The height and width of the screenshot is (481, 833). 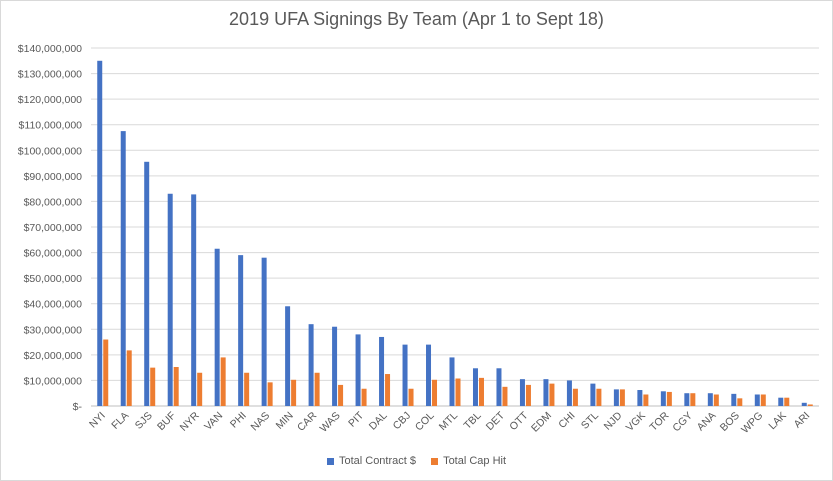 I want to click on x-tick-label: TOR, so click(x=659, y=421).